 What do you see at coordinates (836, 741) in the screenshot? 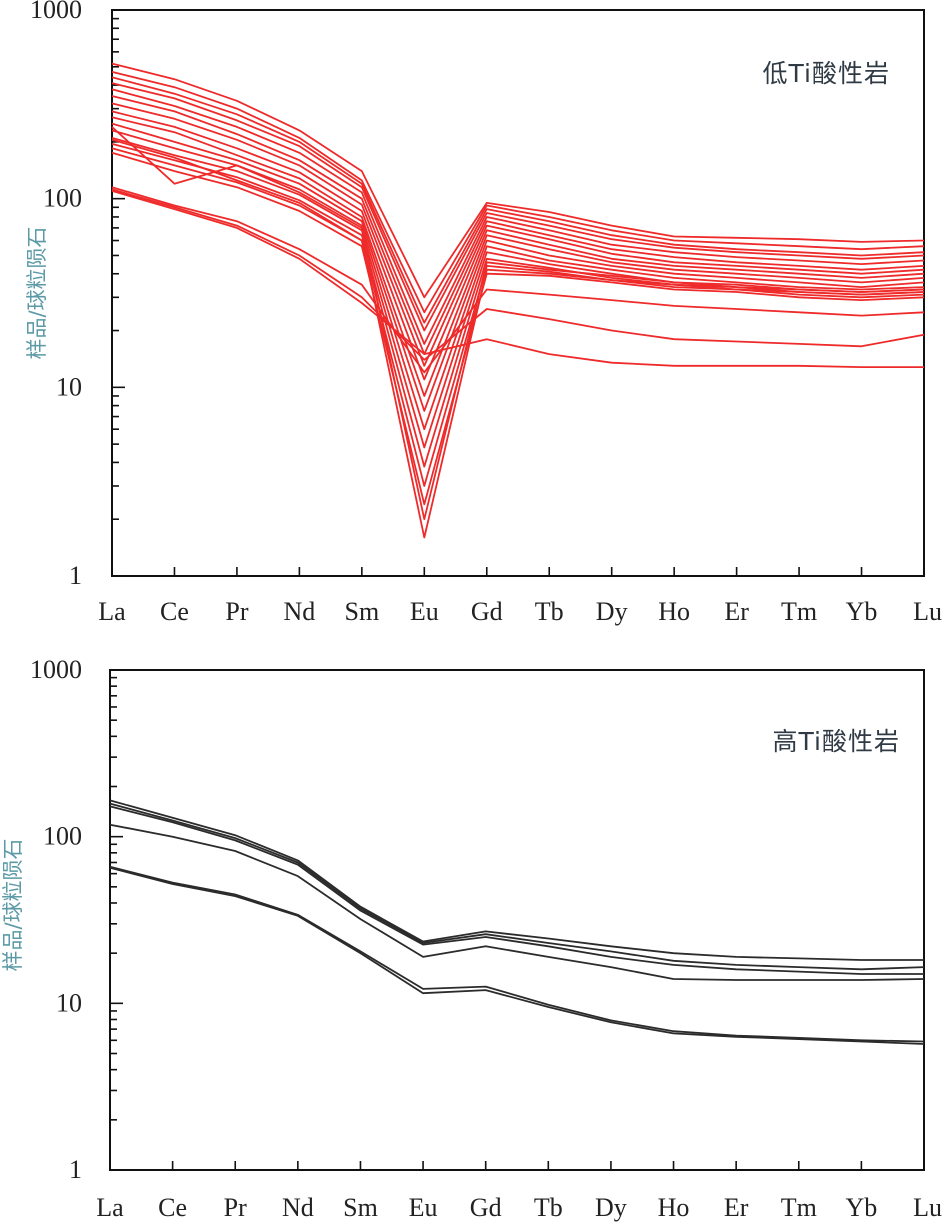
I see `panel-title: 高Ti酸性岩` at bounding box center [836, 741].